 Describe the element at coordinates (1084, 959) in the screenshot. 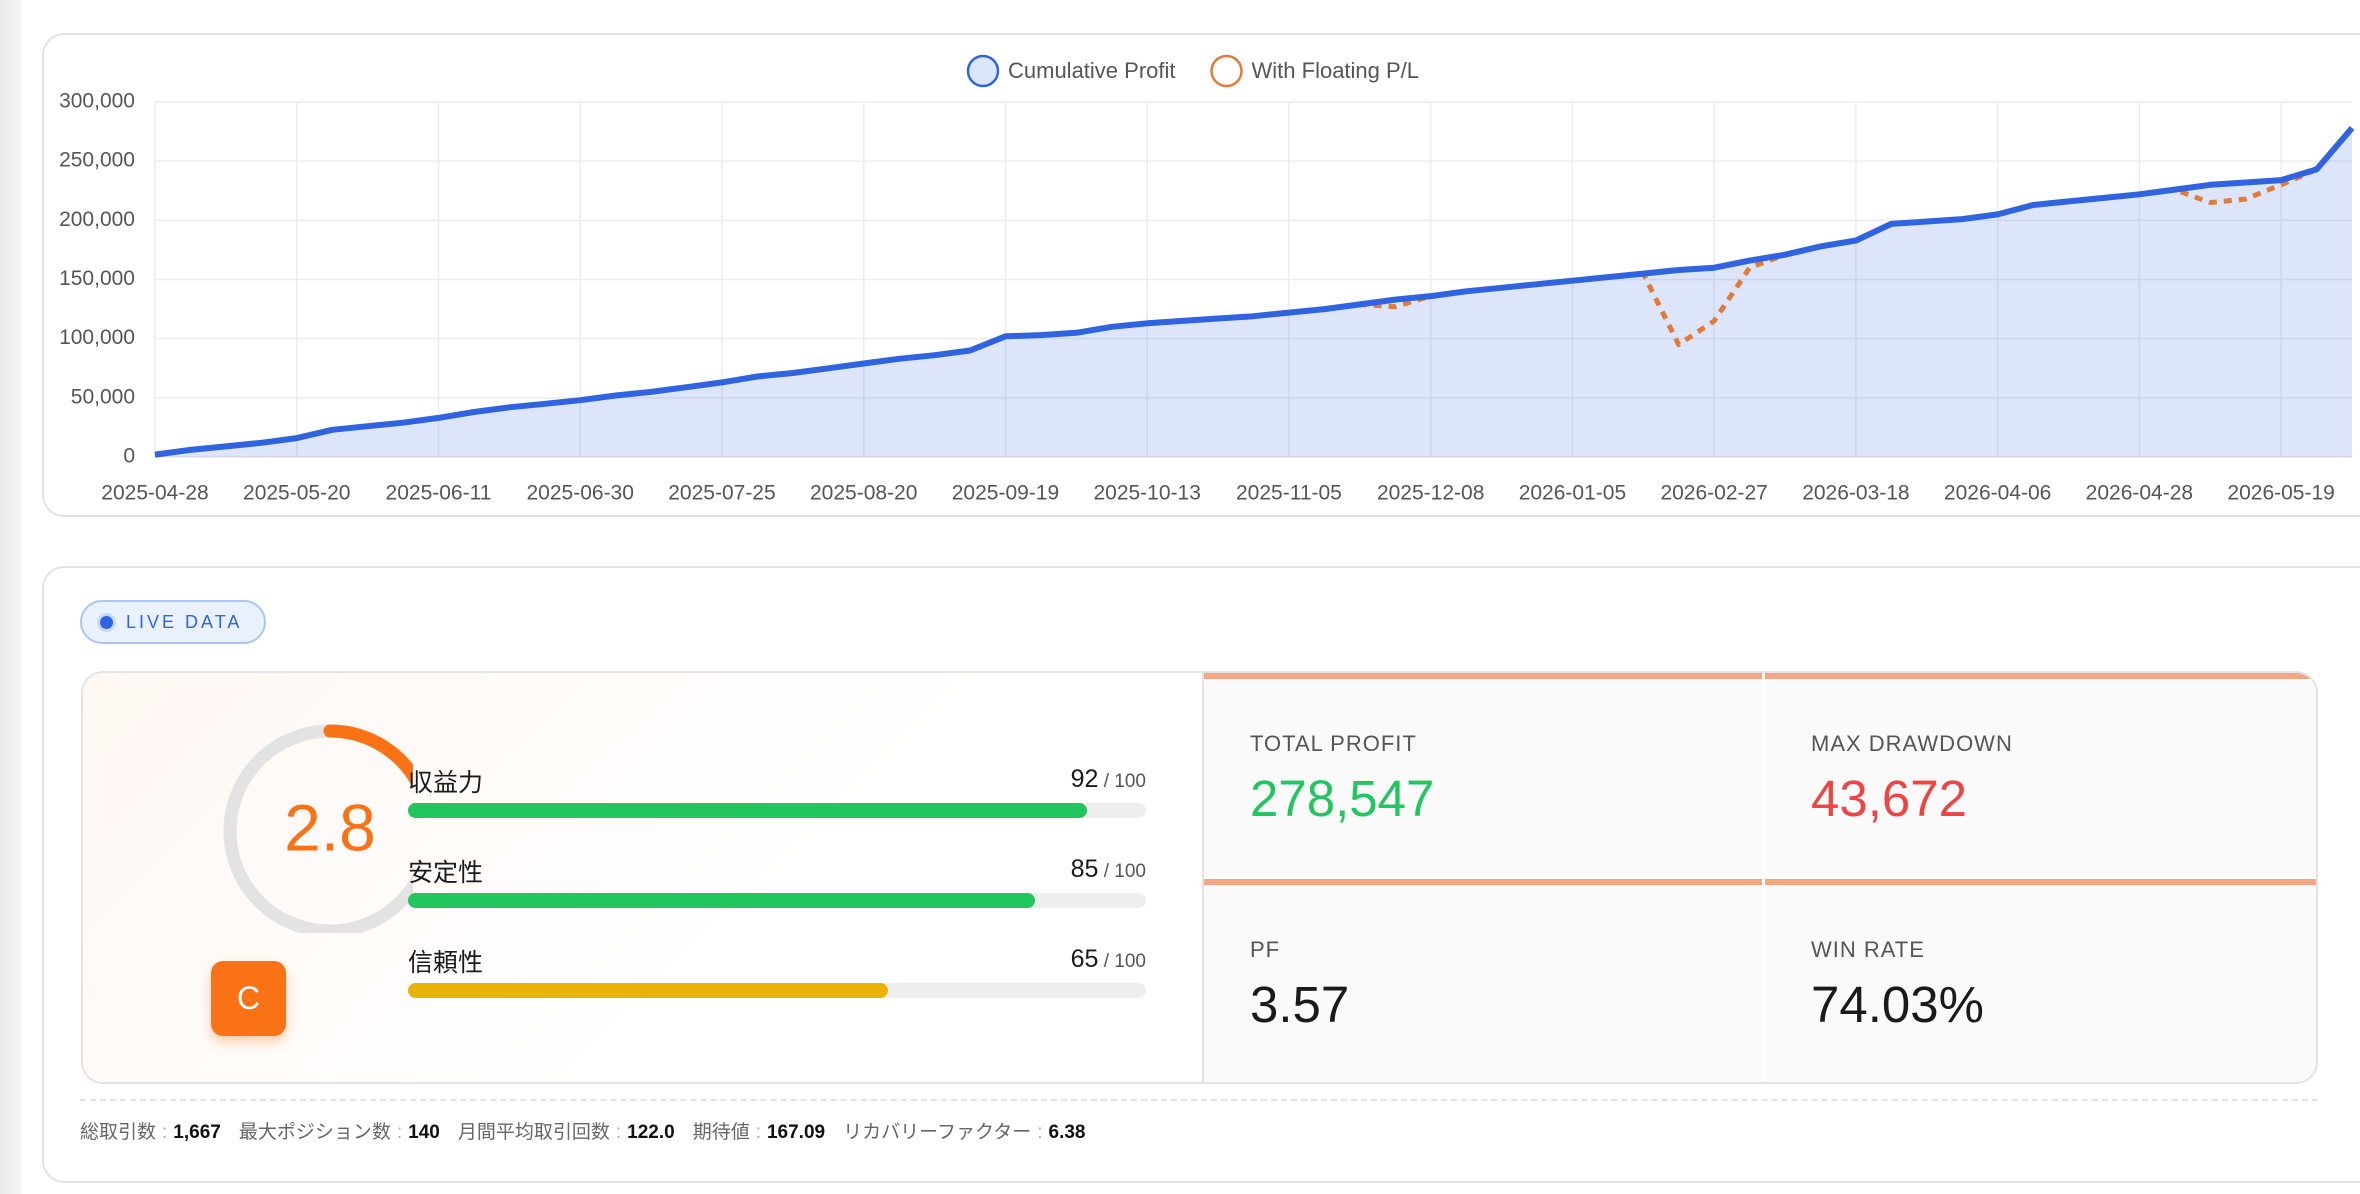

I see `metric-score: 65` at that location.